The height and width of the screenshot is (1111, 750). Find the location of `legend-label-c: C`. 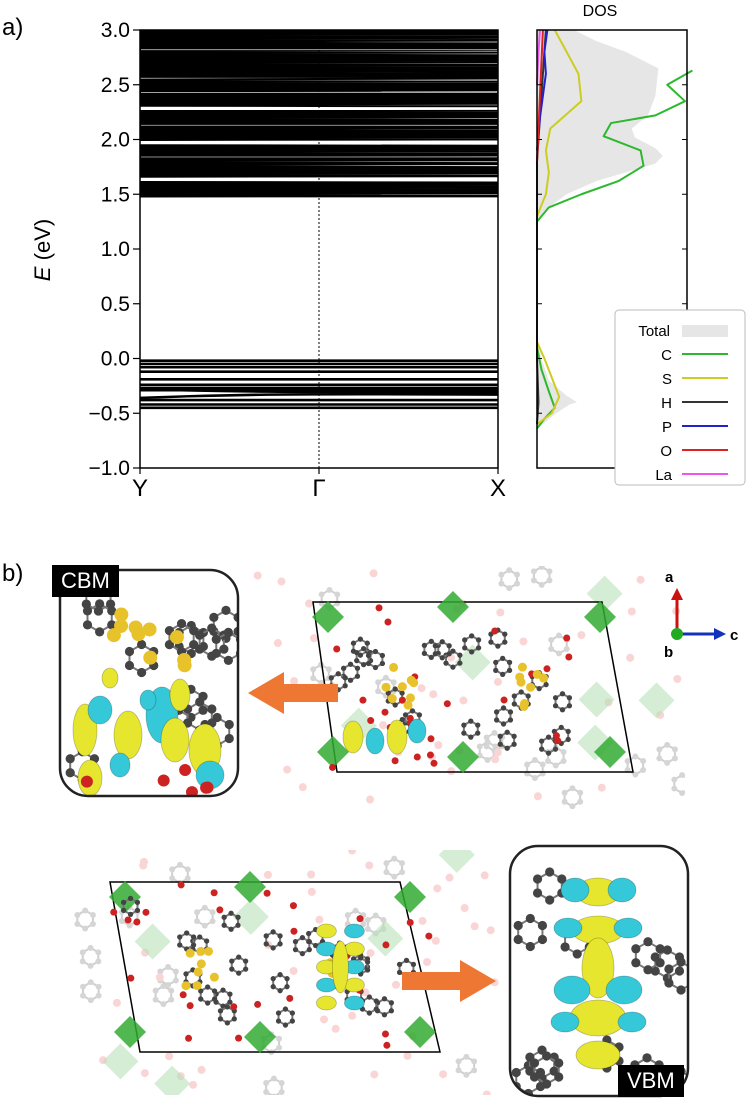

legend-label-c: C is located at coordinates (666, 355).